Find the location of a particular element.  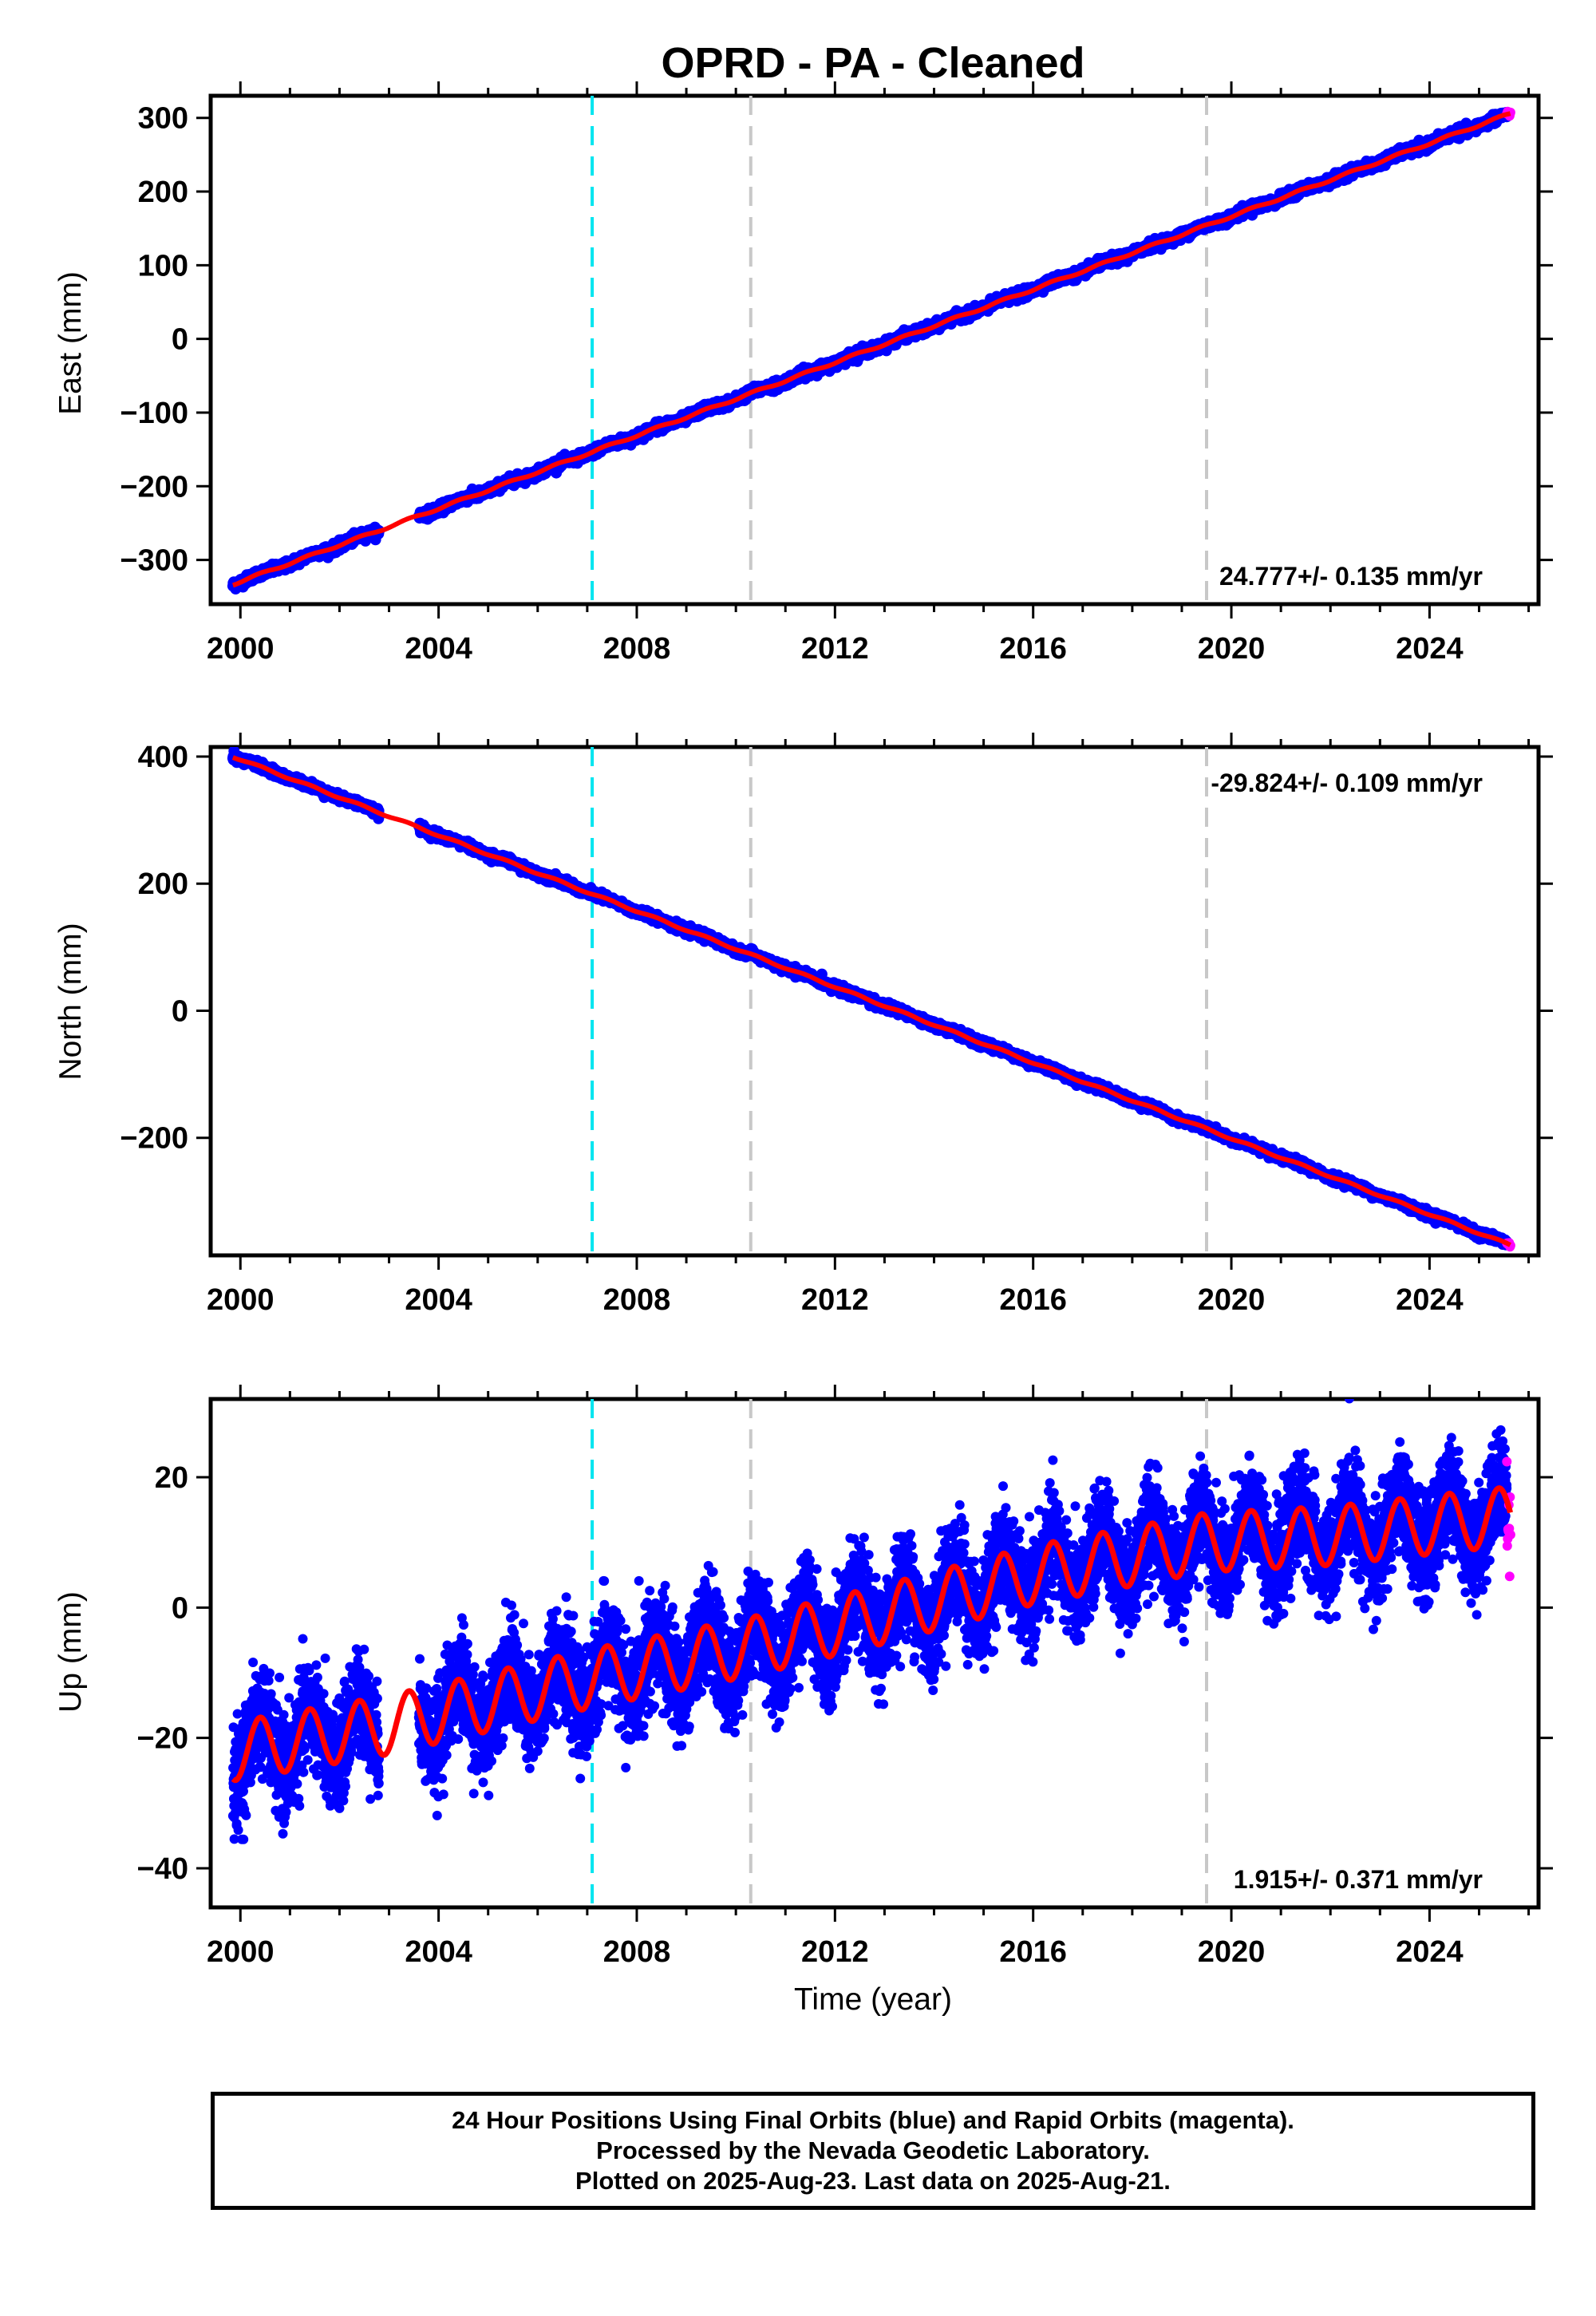

y-tick-label: 100 is located at coordinates (163, 266).